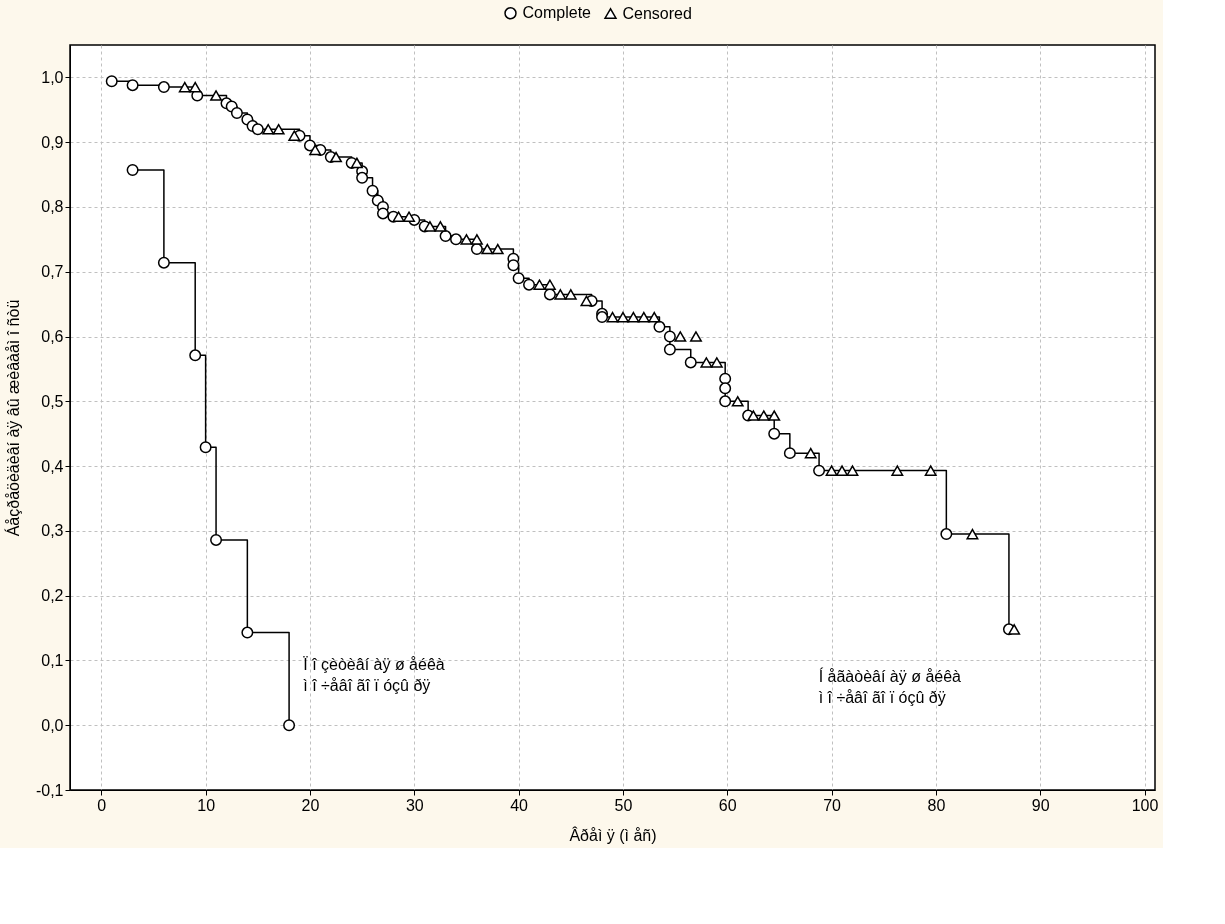 This screenshot has width=1225, height=924. I want to click on x-tick-label: 50, so click(623, 805).